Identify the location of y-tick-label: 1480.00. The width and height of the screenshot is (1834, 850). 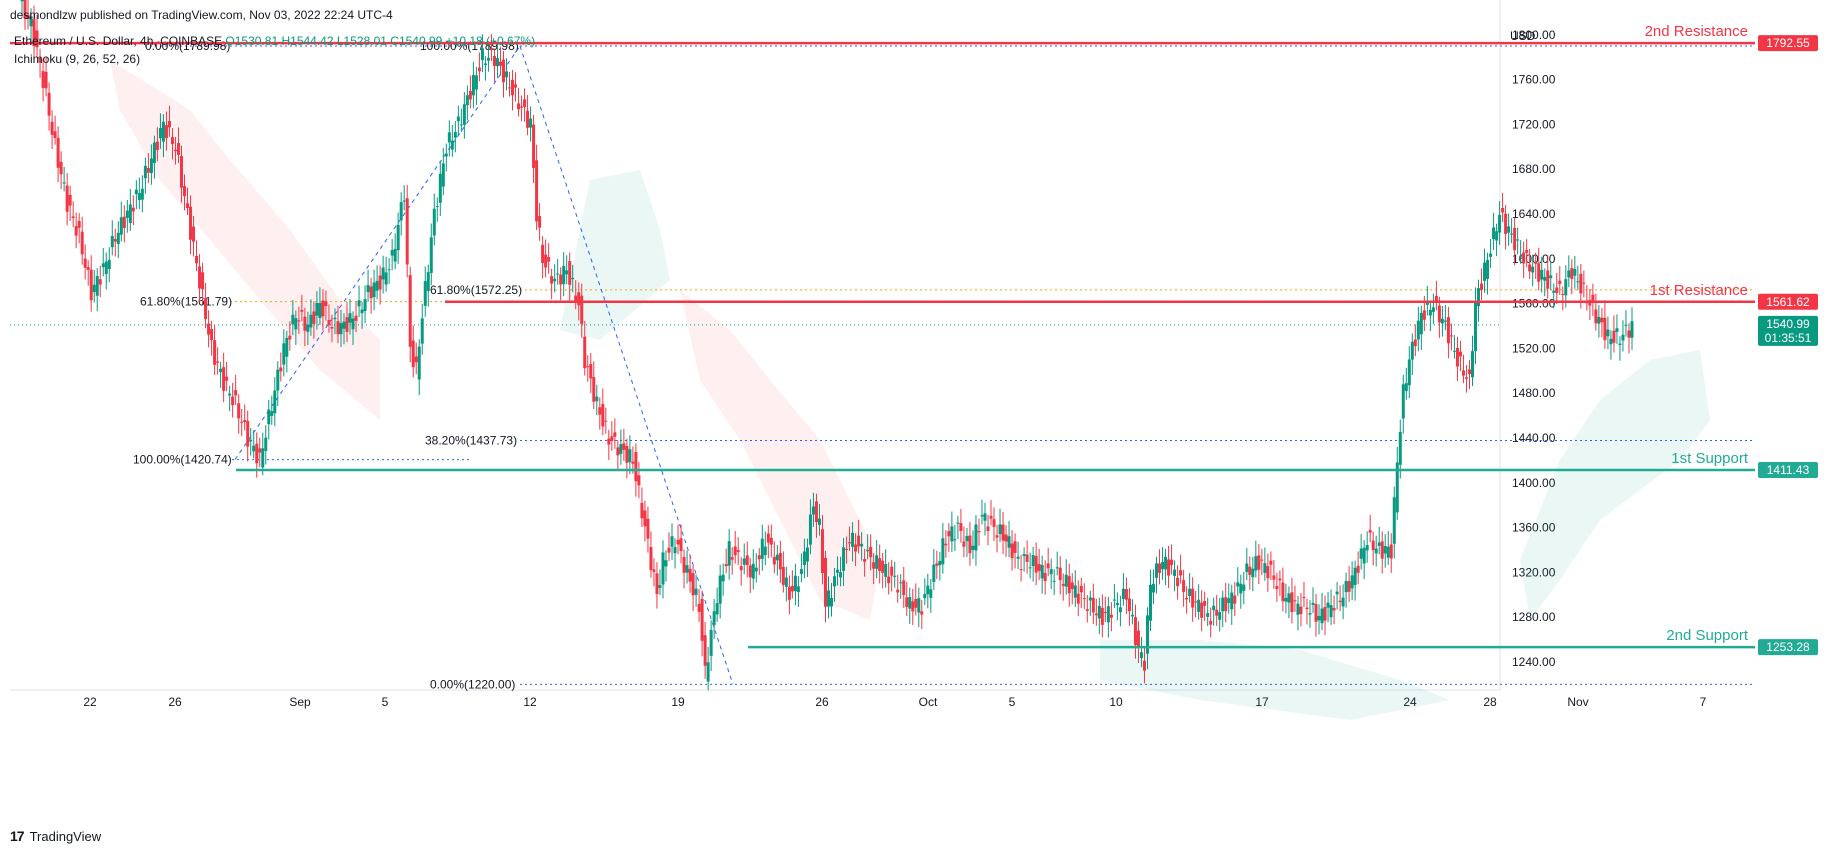
(1534, 393).